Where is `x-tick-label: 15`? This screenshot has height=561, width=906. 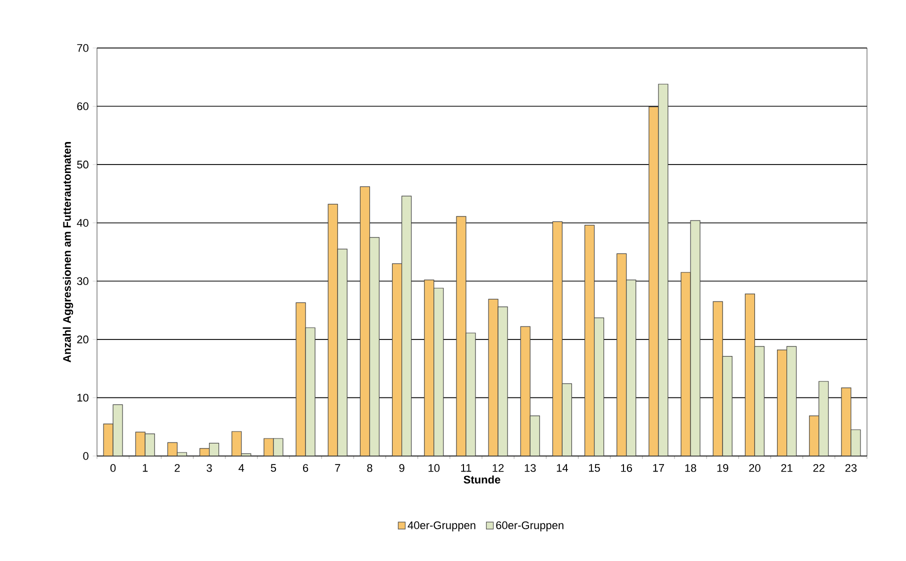
x-tick-label: 15 is located at coordinates (594, 468).